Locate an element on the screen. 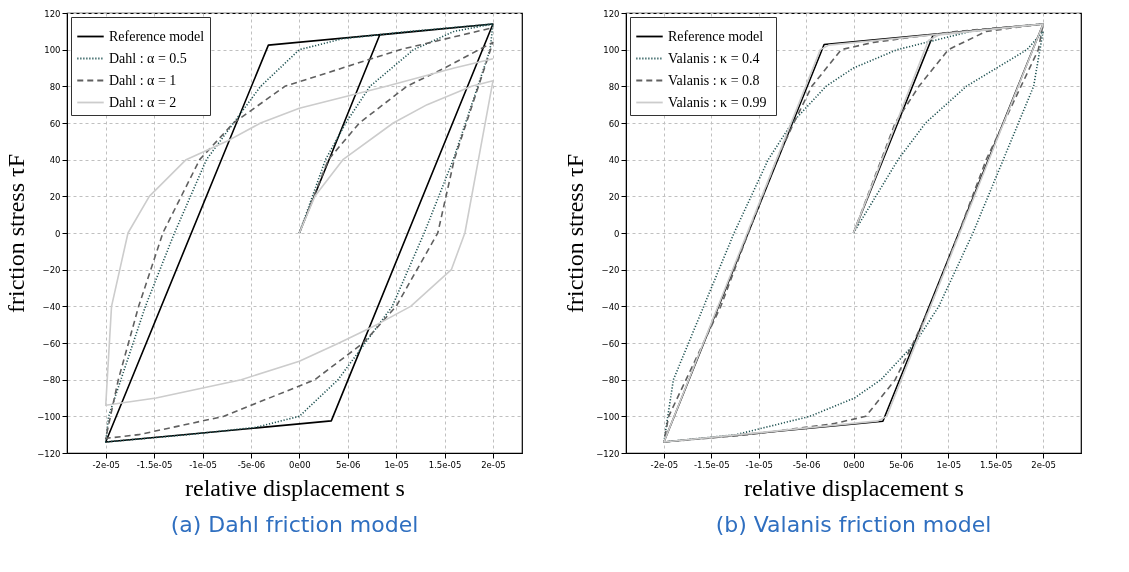 Image resolution: width=1129 pixels, height=572 pixels. text: (b) Valanis friction model is located at coordinates (853, 524).